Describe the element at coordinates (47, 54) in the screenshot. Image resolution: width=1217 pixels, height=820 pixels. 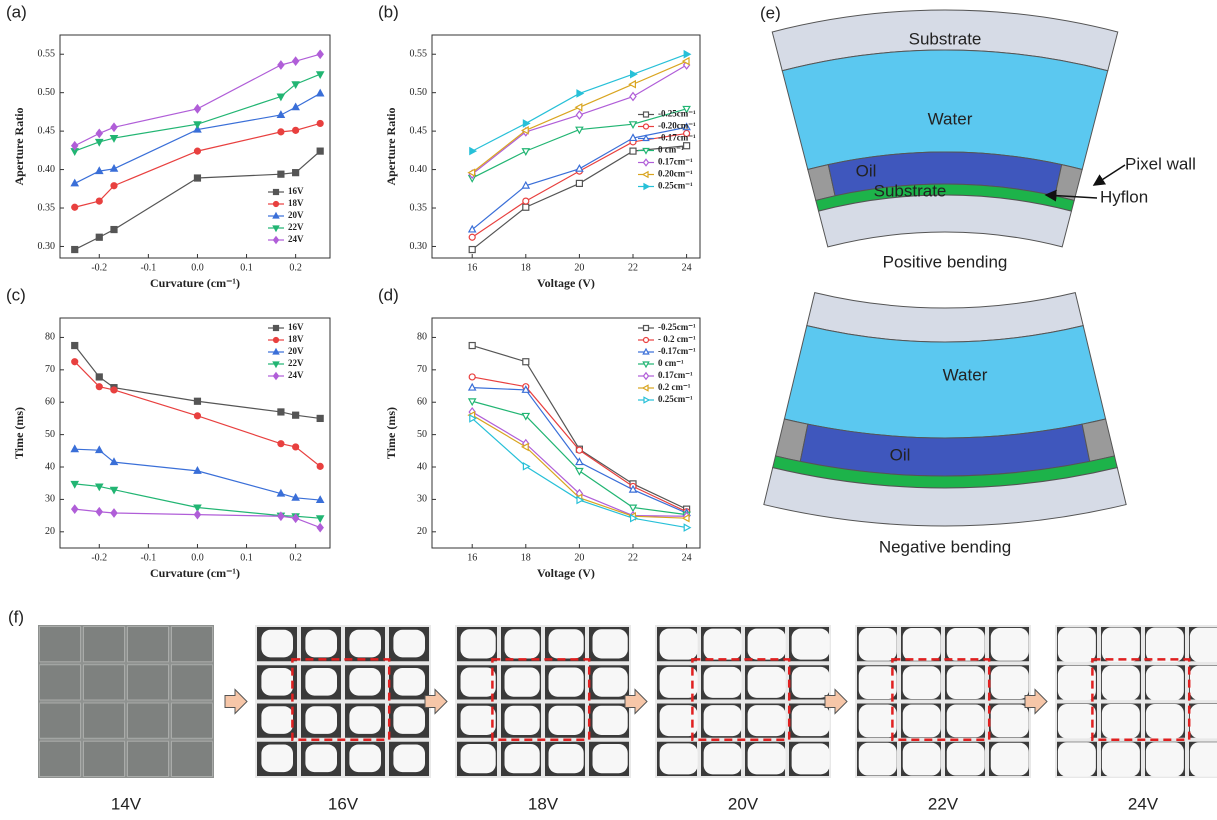
I see `y-tick-label: 0.55` at that location.